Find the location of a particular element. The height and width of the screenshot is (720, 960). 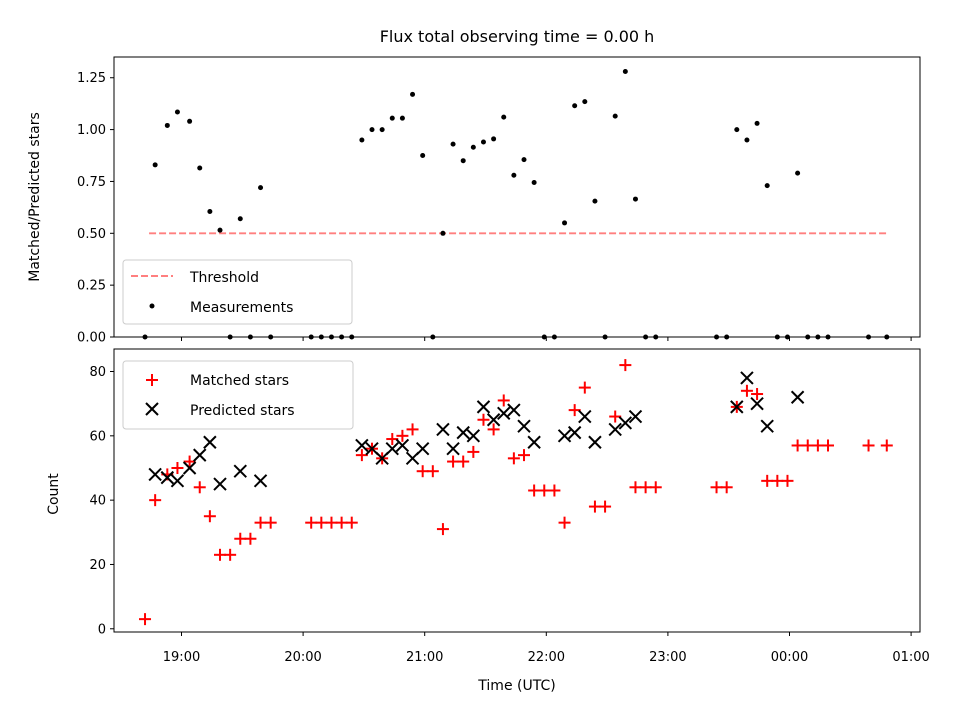

legend-matched-label: Matched stars is located at coordinates (239, 381).